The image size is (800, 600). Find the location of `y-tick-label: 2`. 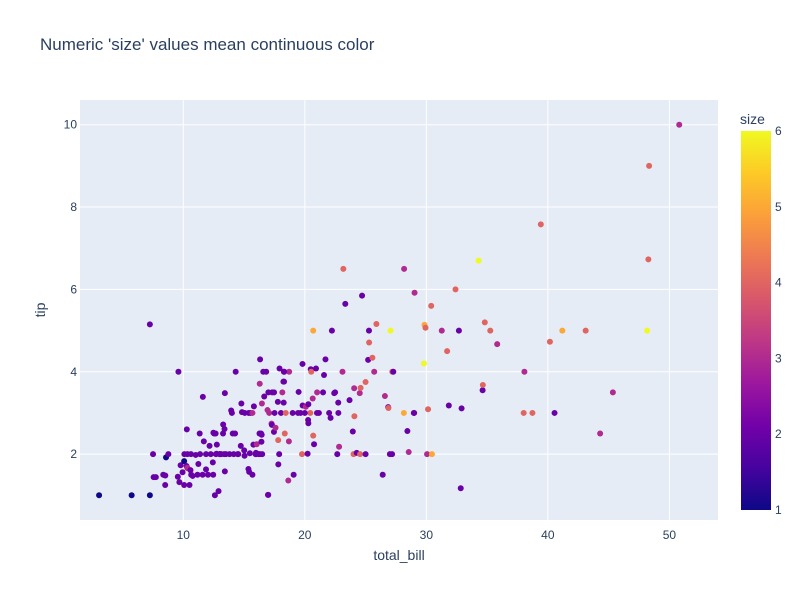

y-tick-label: 2 is located at coordinates (73, 454).